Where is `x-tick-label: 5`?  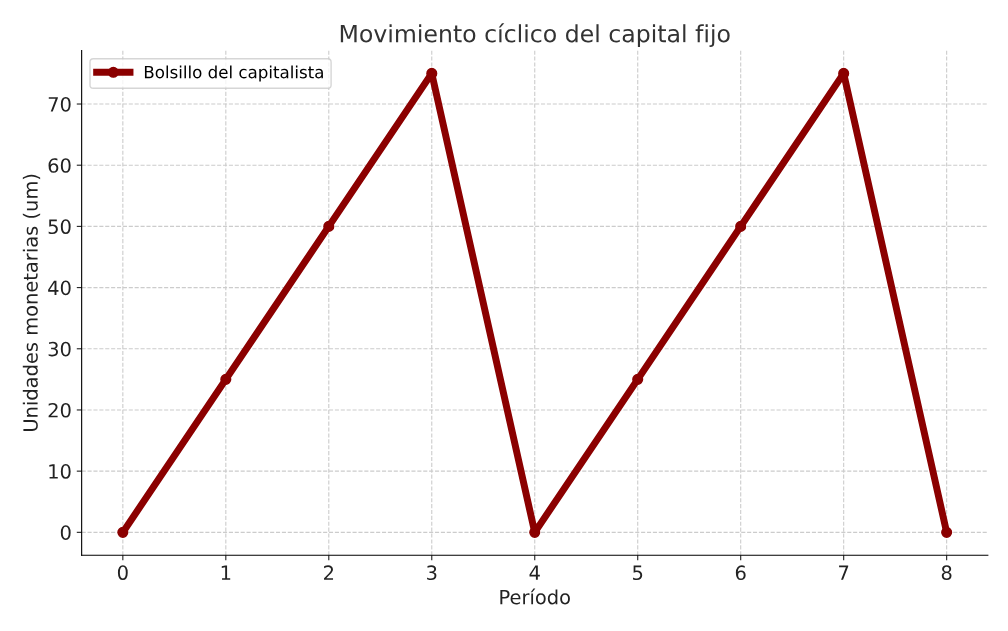
x-tick-label: 5 is located at coordinates (638, 573).